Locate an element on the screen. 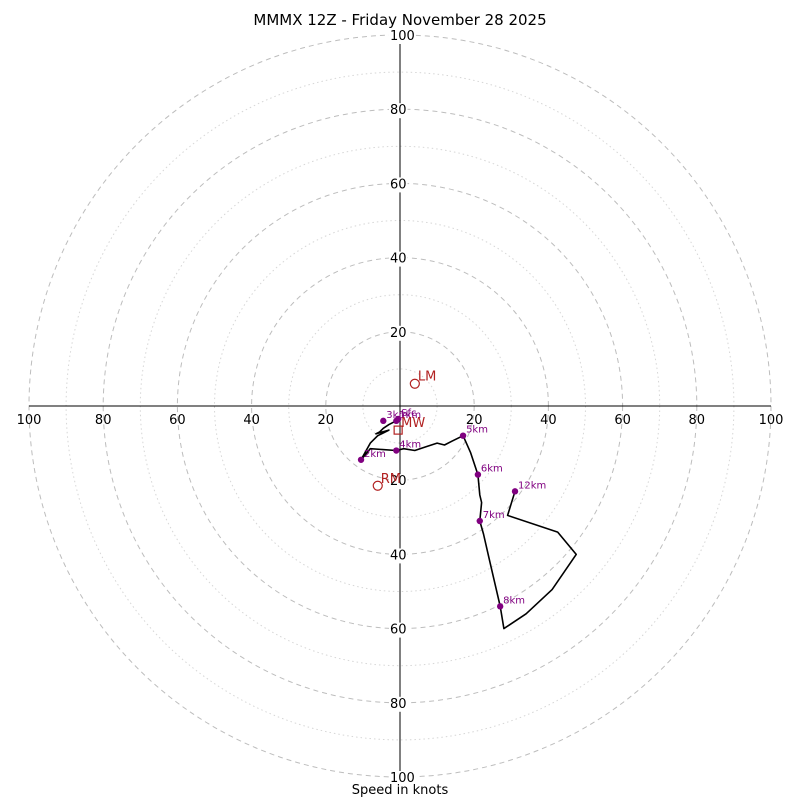  y-tick-label-upper: 20 is located at coordinates (398, 333).